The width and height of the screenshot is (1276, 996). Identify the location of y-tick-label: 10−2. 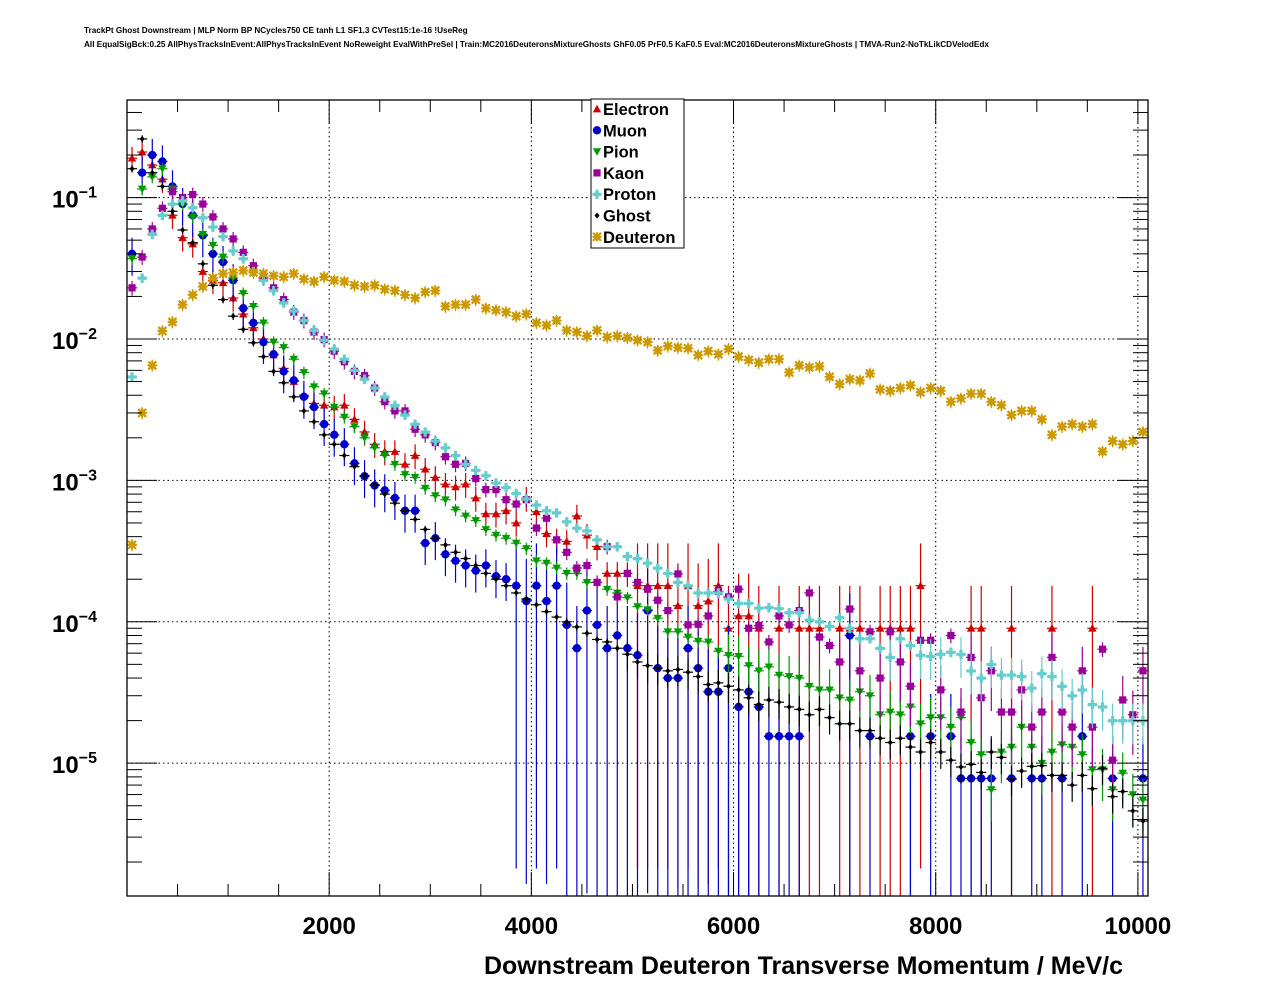
(74, 340).